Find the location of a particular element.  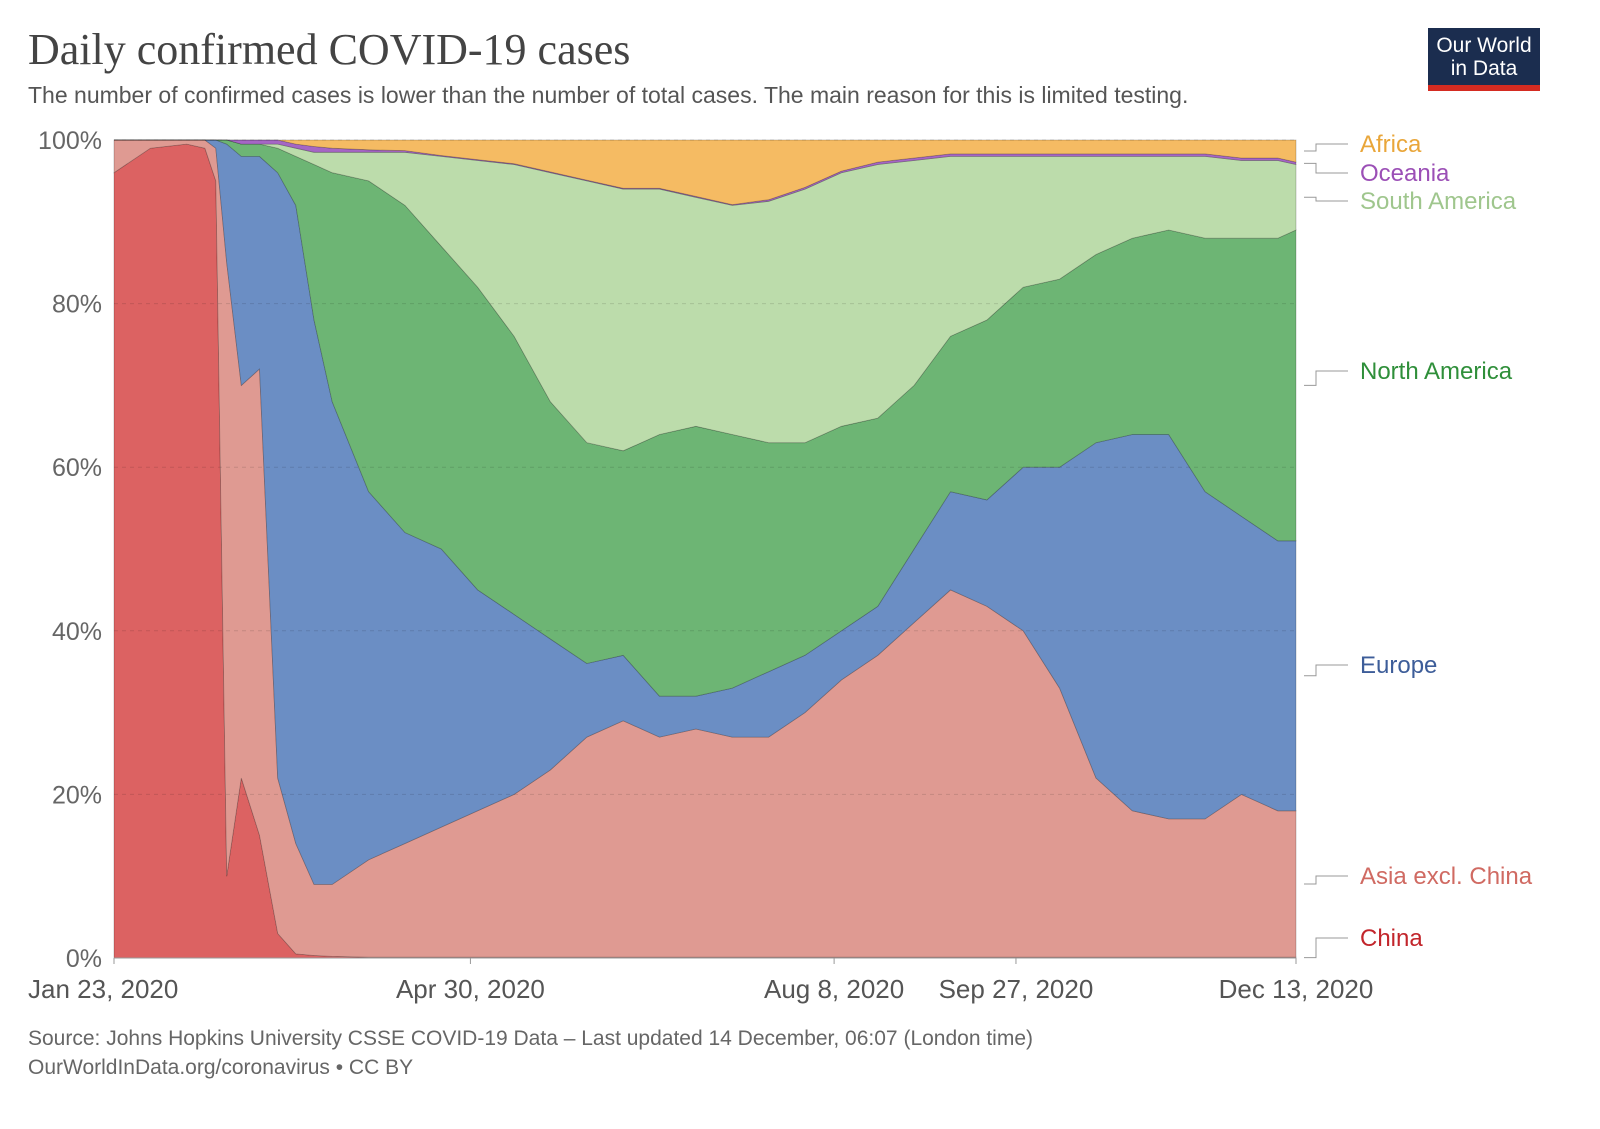

x-tick-label: Dec 13, 2020 is located at coordinates (1296, 989).